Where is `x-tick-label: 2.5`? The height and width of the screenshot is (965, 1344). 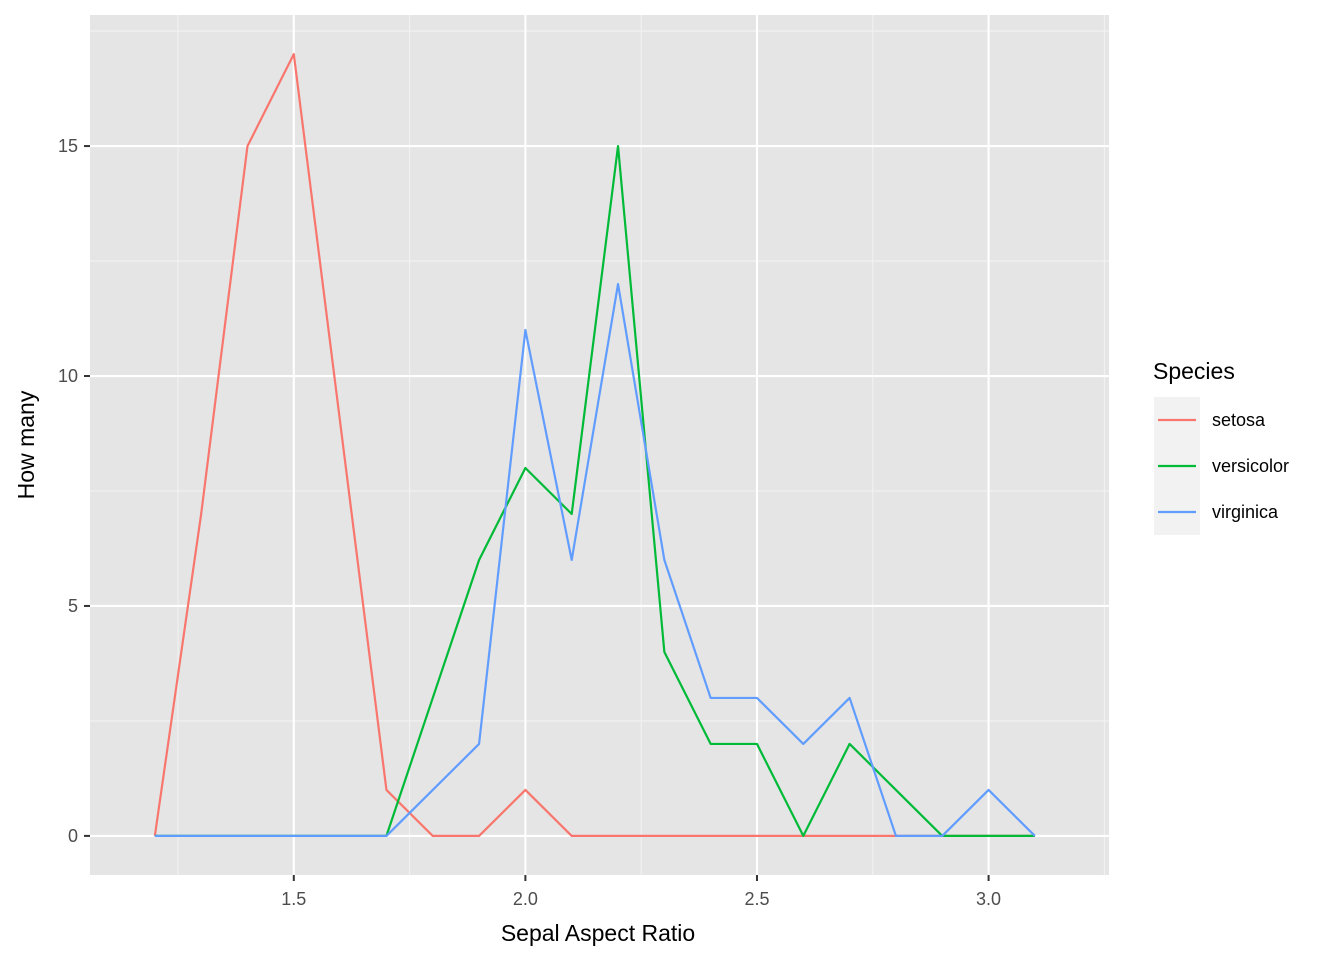
x-tick-label: 2.5 is located at coordinates (756, 899).